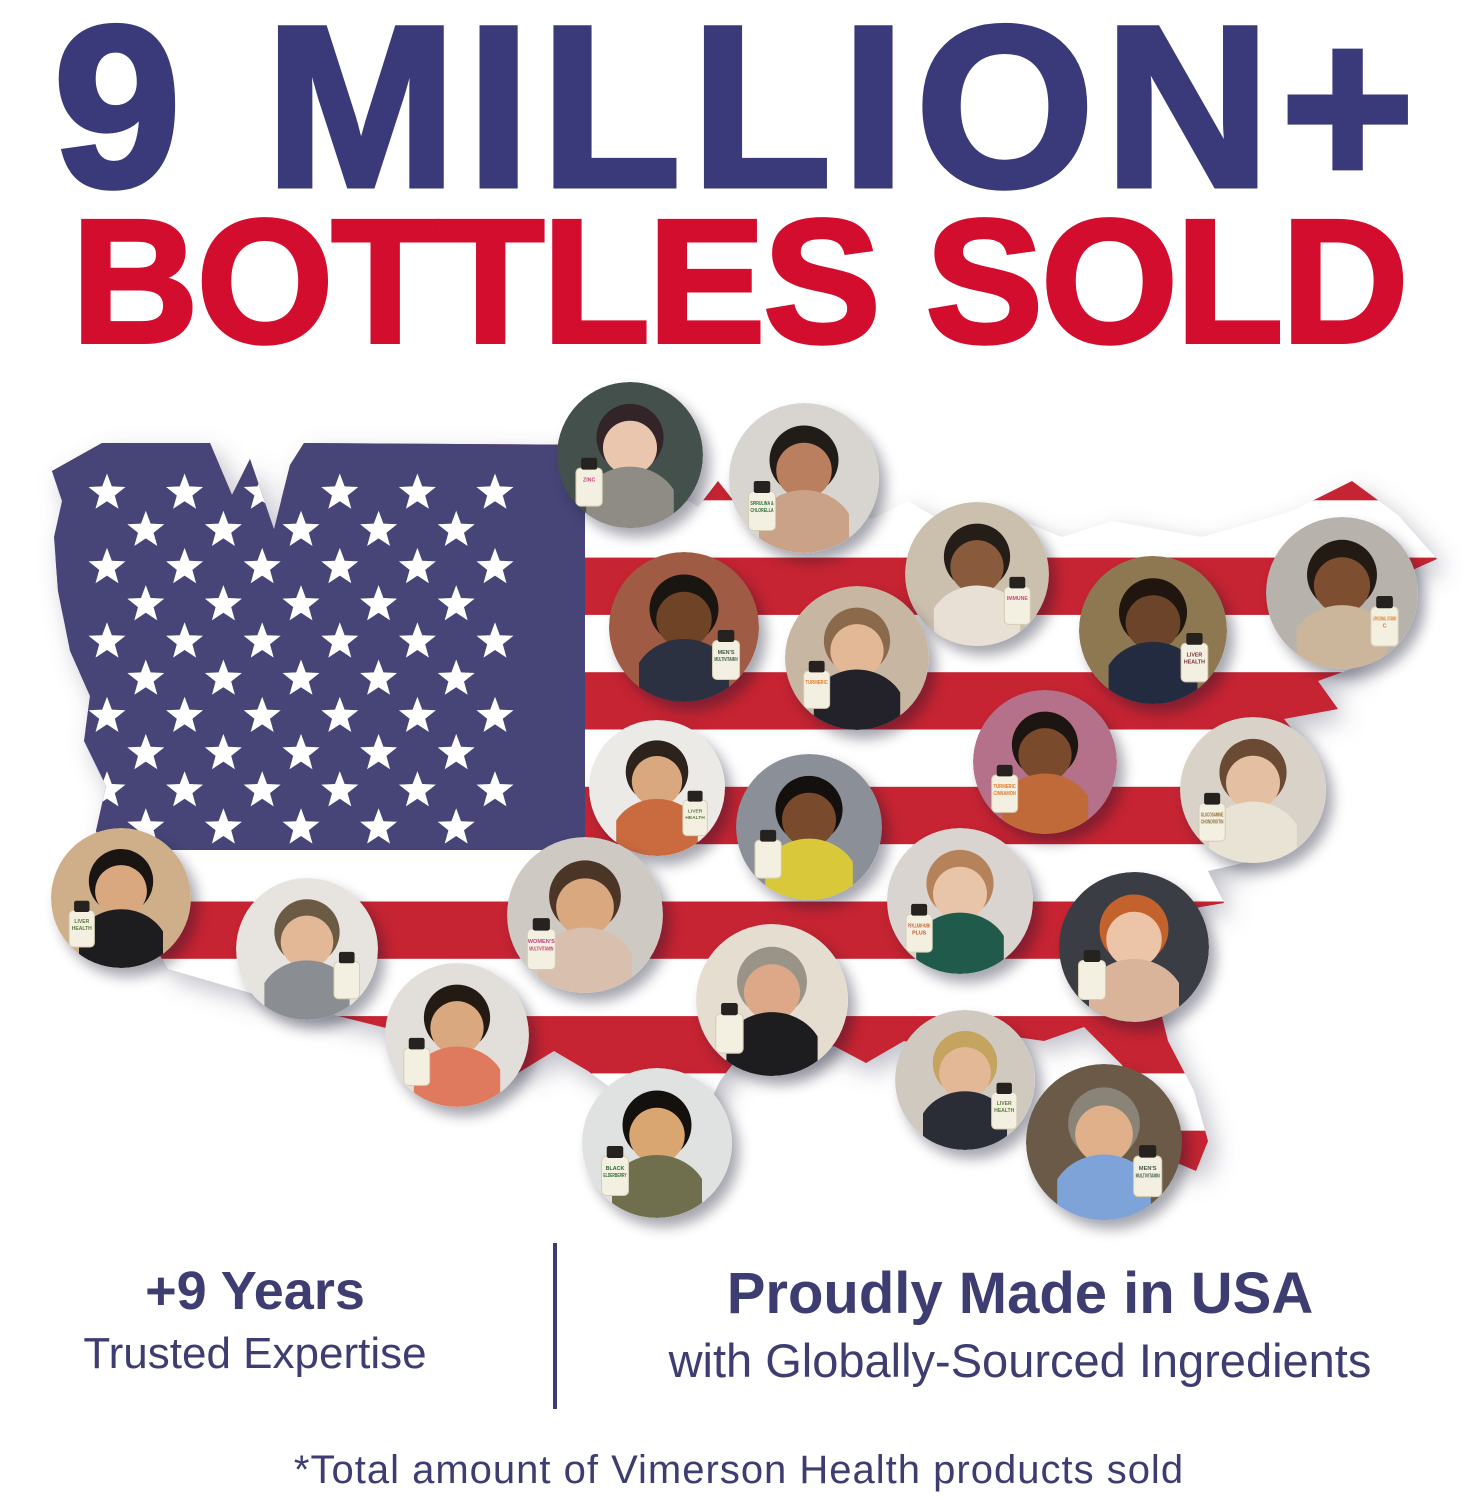  I want to click on svg-text: LIPOSOMAL VITAMIN, so click(1385, 619).